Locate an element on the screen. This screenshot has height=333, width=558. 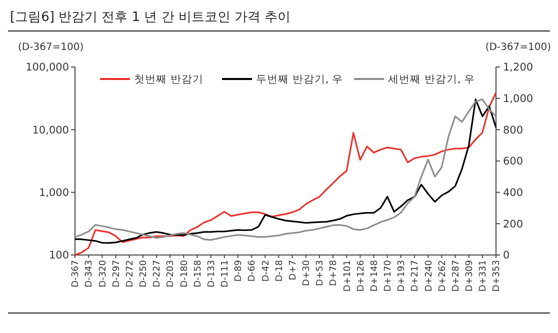
x-tick-label: D-158 is located at coordinates (198, 274).